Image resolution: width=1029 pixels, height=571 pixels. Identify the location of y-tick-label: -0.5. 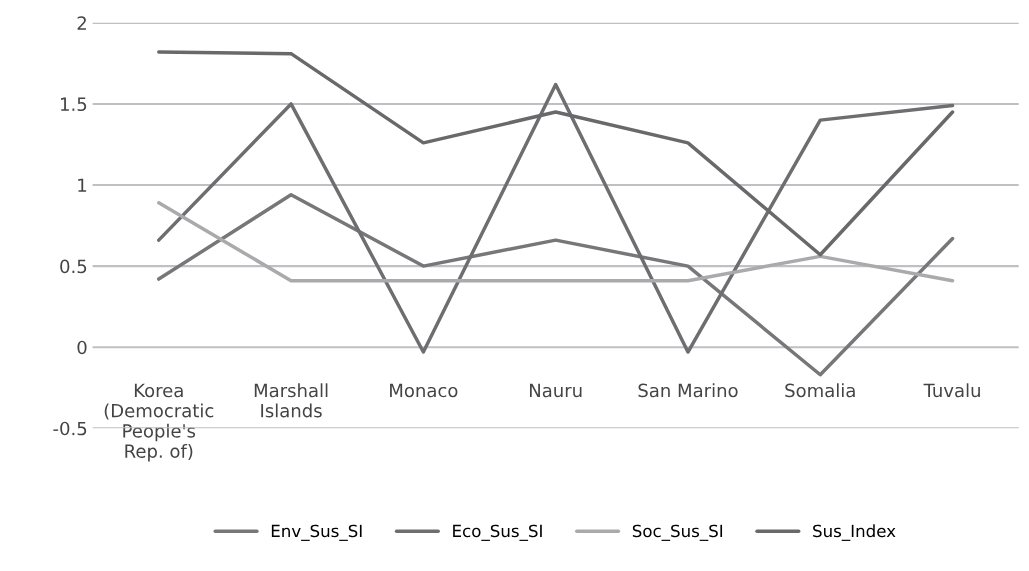
(70, 428).